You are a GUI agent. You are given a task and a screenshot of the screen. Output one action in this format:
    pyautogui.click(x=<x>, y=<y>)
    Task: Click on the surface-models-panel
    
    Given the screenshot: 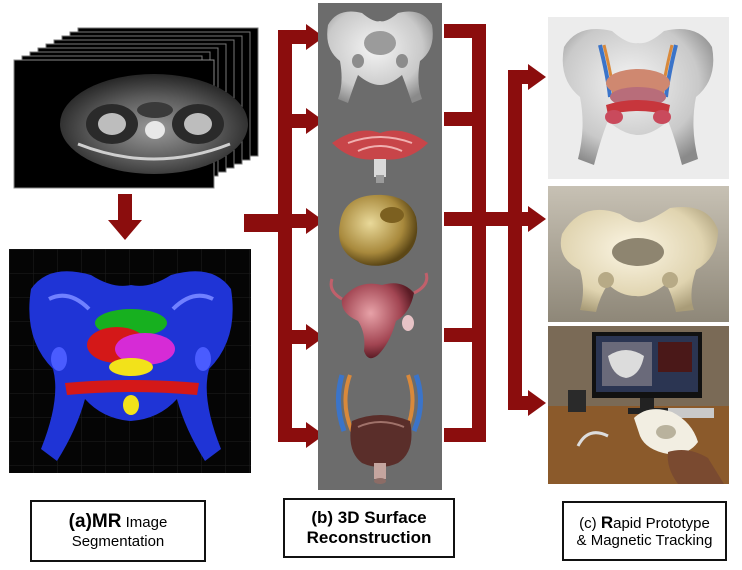 What is the action you would take?
    pyautogui.click(x=380, y=246)
    